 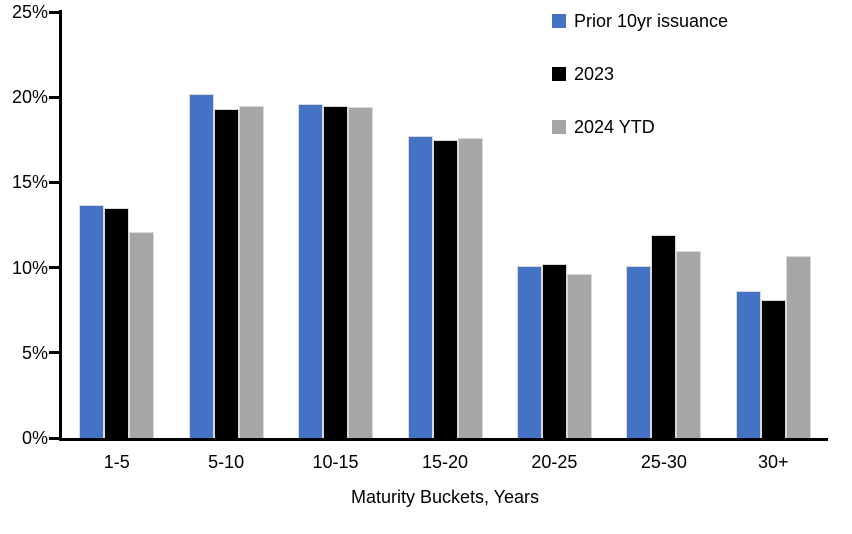 I want to click on y-axis-tick-label: 20%, so click(x=29, y=97).